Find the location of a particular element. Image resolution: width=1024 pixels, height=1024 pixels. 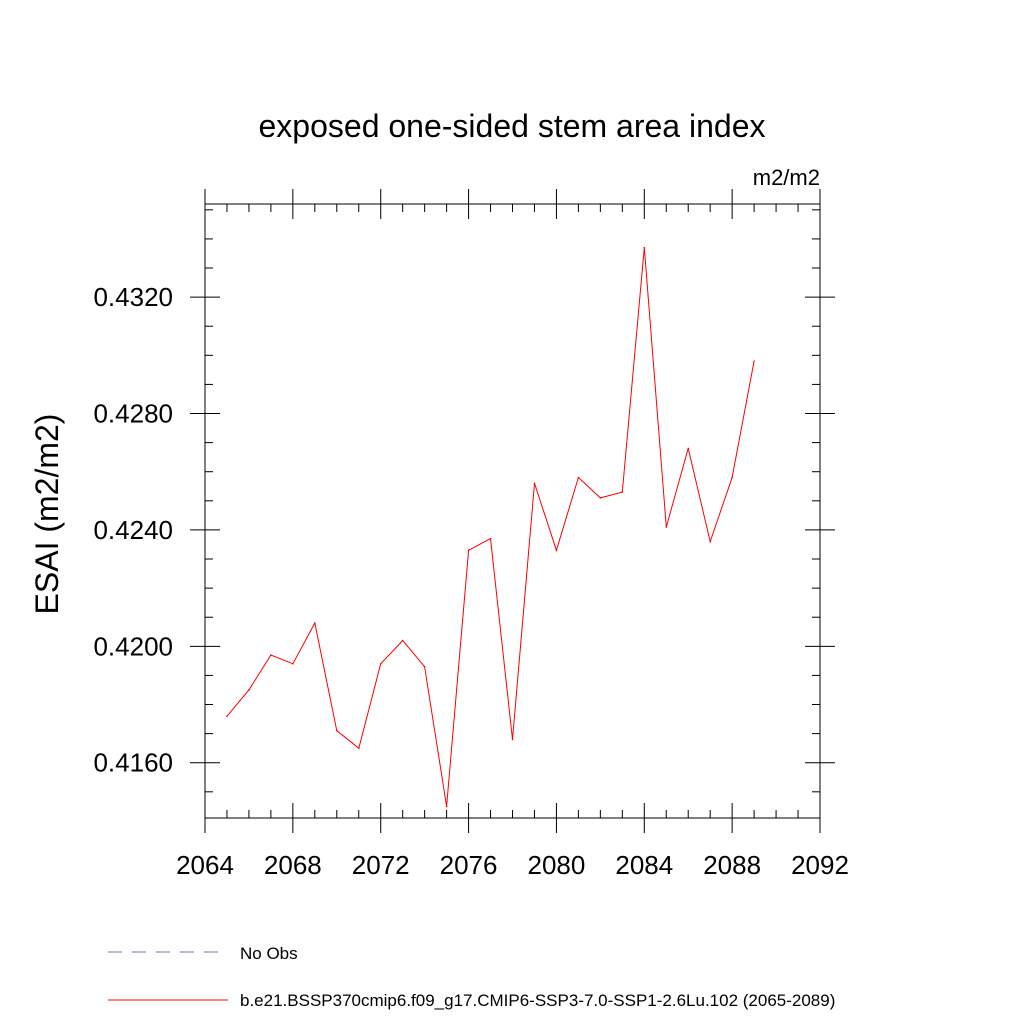

x-tick-labels: 2064 2068 2072 2076 2080 2084 2088 2092 is located at coordinates (512, 865).